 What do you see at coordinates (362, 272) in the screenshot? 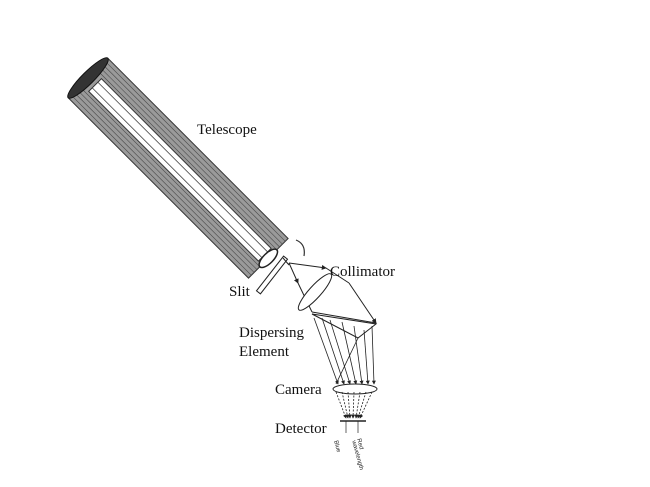
I see `collimator-label: Collimator` at bounding box center [362, 272].